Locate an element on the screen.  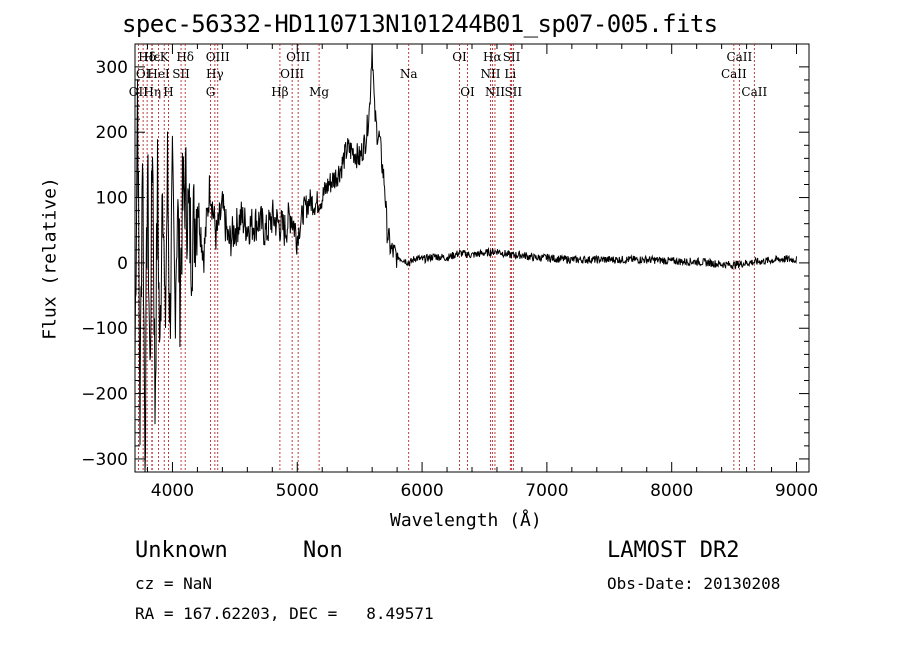
x-tick-label: 4000 is located at coordinates (172, 491).